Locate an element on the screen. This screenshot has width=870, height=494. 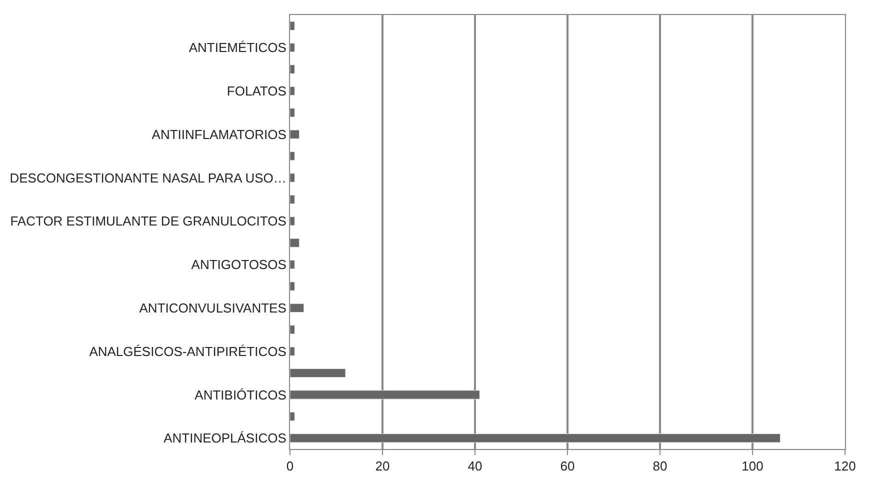
y-tick-label: FACTOR ESTIMULANTE DE GRANULOCITOS is located at coordinates (148, 221).